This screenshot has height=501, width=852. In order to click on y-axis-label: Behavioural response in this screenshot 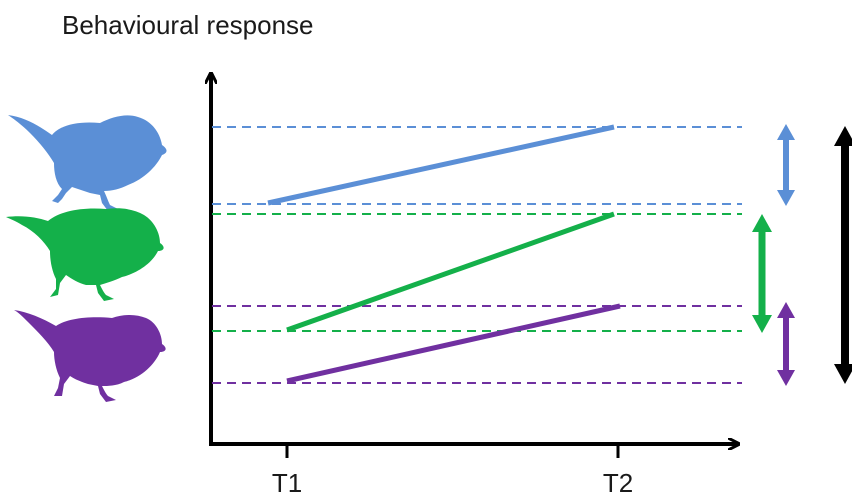, I will do `click(188, 25)`.